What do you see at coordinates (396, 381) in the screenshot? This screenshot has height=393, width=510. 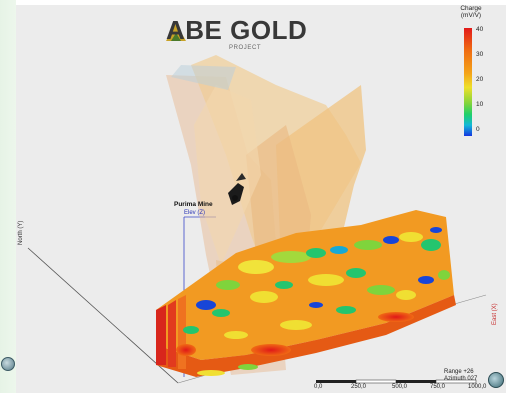 I see `scale-bar` at bounding box center [396, 381].